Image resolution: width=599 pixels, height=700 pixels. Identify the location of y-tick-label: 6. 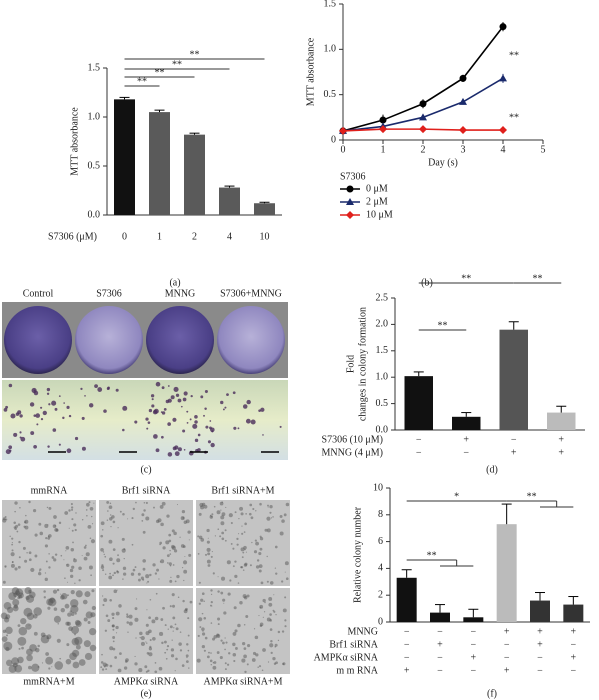
(380, 541).